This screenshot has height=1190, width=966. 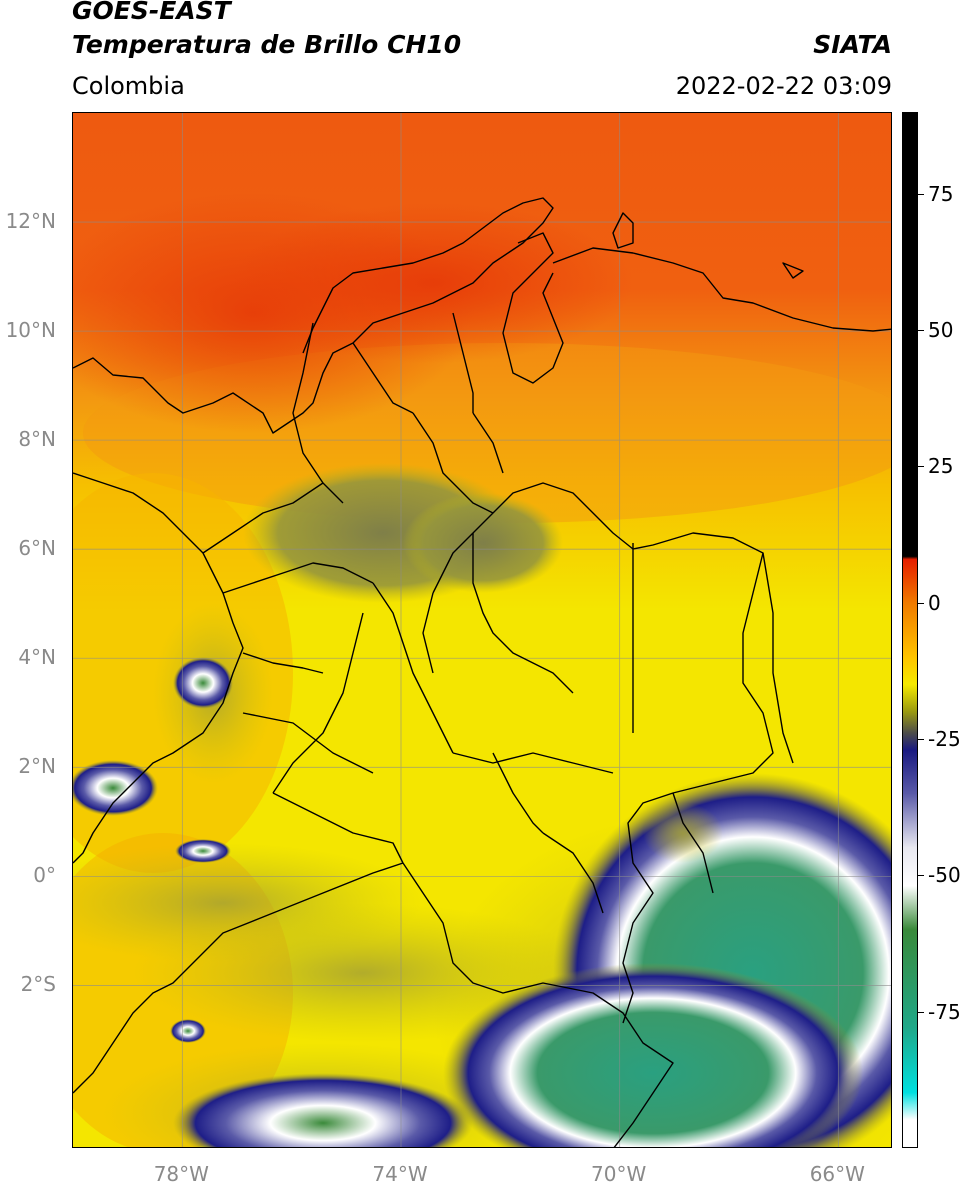 I want to click on lat-tick-label: 2°N, so click(x=37, y=766).